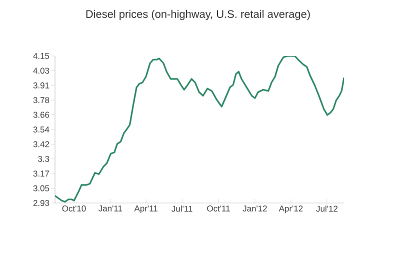 The width and height of the screenshot is (396, 267). I want to click on x-tick-label: Jan'11, so click(110, 209).